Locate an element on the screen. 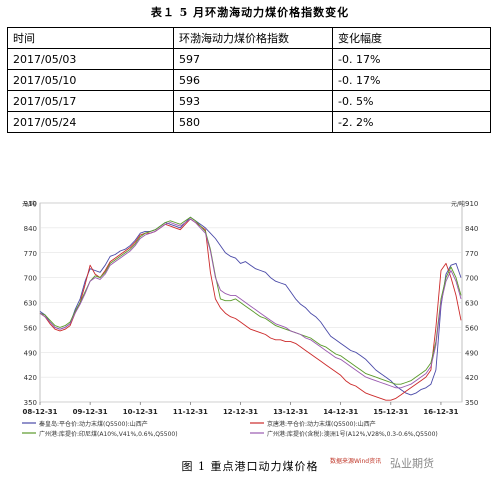  y-tick-label-right: 630 is located at coordinates (471, 304).